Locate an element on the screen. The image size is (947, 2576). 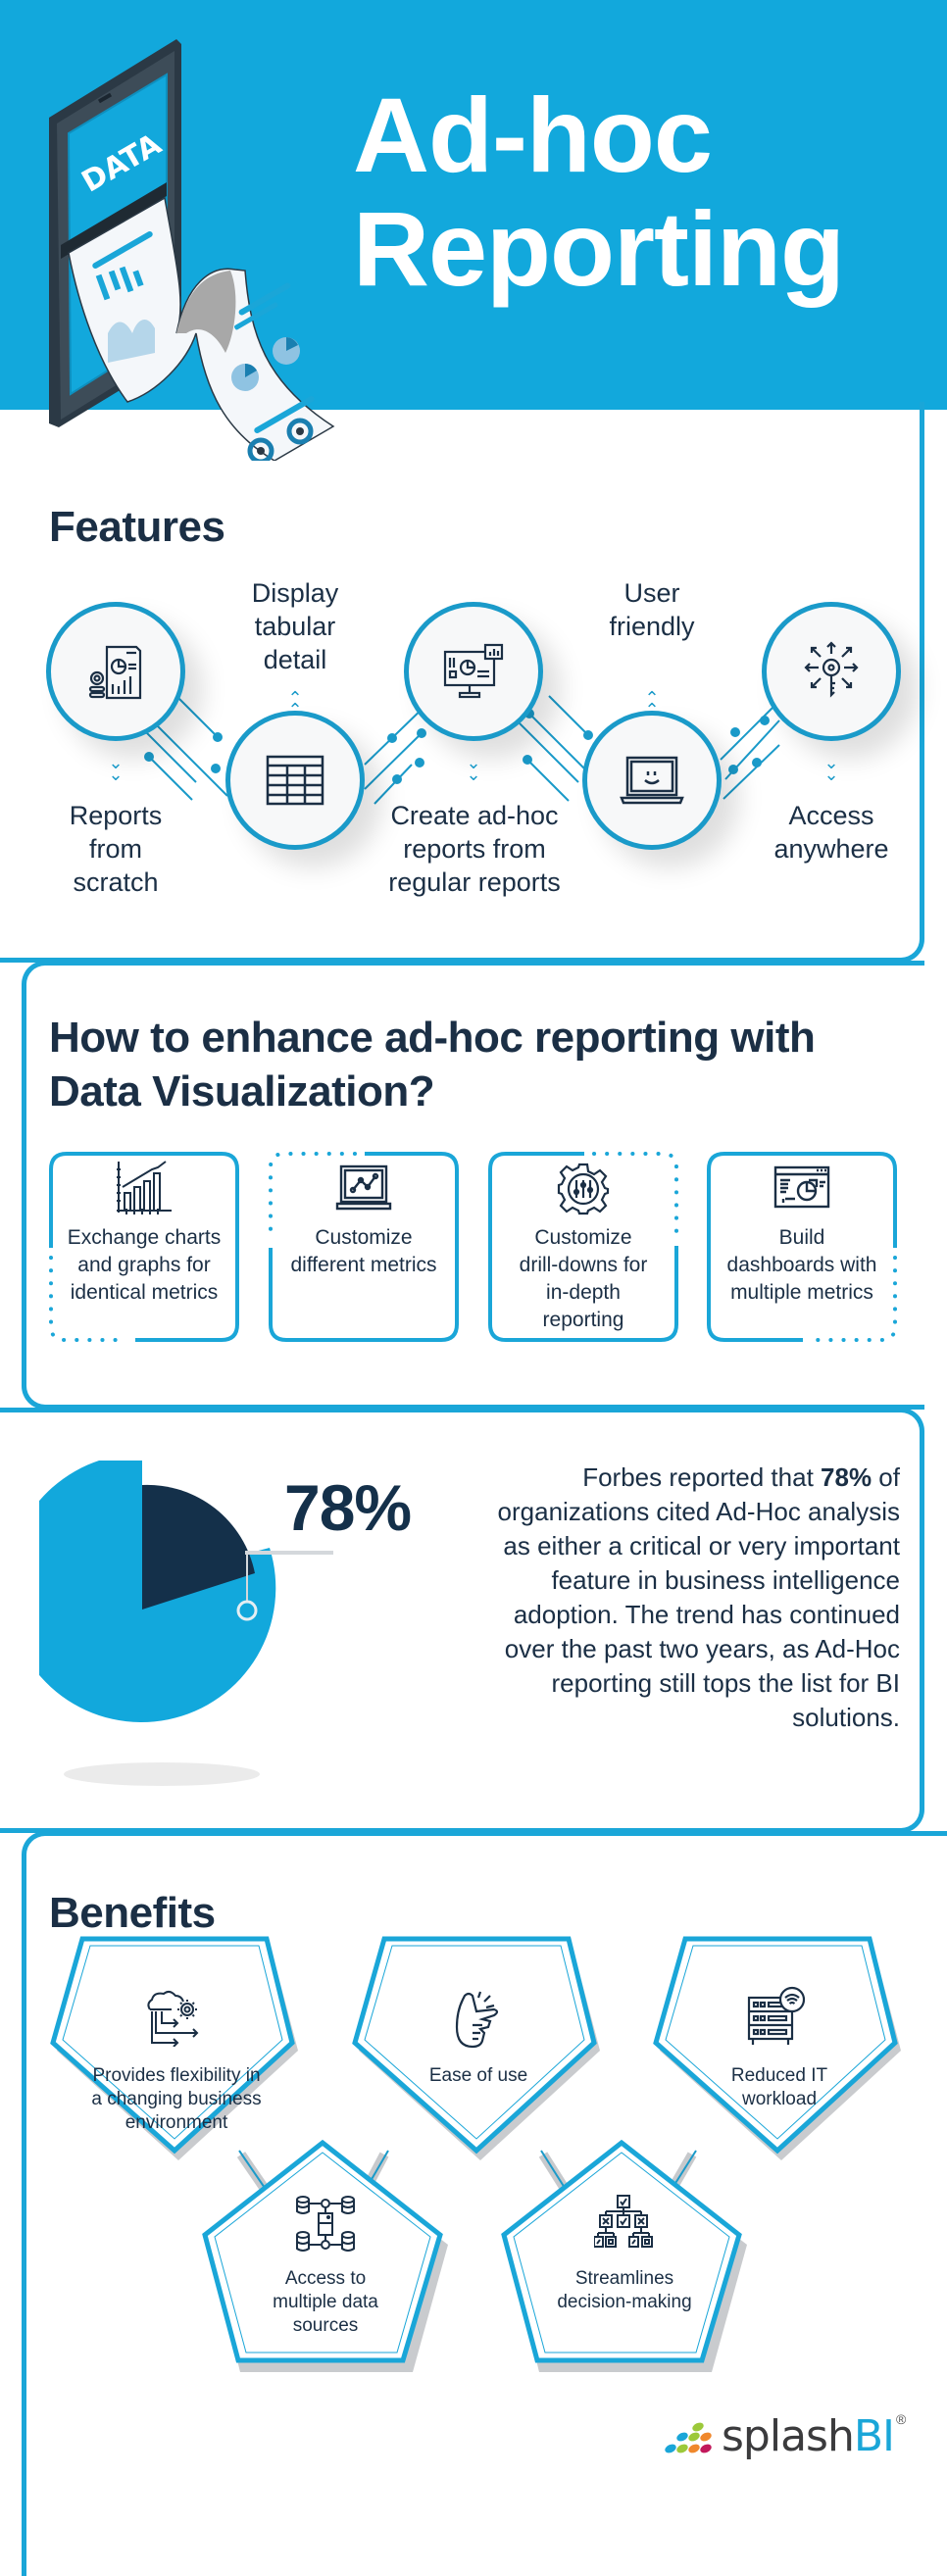
databases-network-icon is located at coordinates (325, 2224).